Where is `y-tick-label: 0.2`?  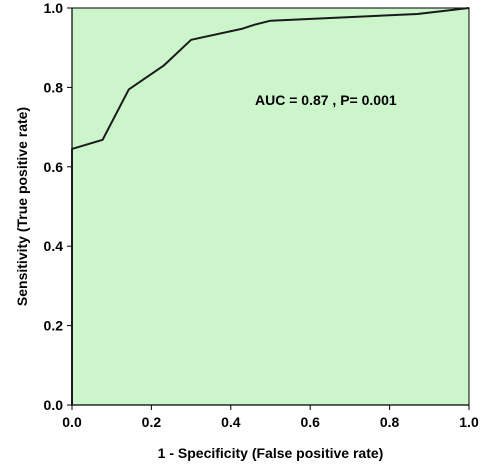 y-tick-label: 0.2 is located at coordinates (54, 326).